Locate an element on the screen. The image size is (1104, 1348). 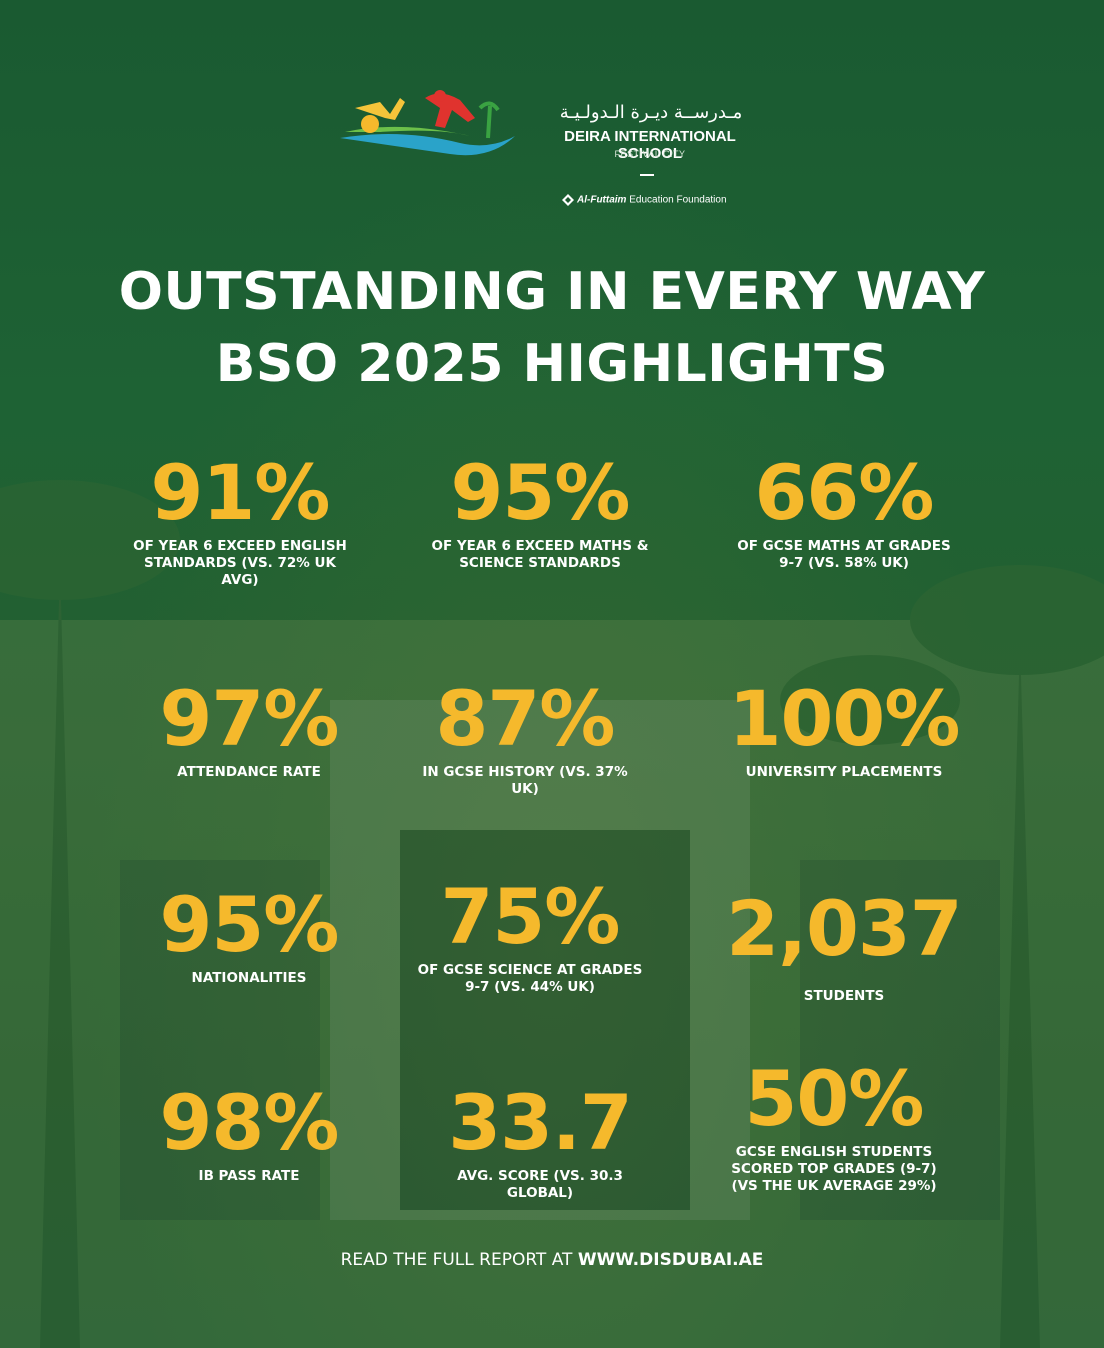
stat-label: ATTENDANCE RATE is located at coordinates (249, 772).